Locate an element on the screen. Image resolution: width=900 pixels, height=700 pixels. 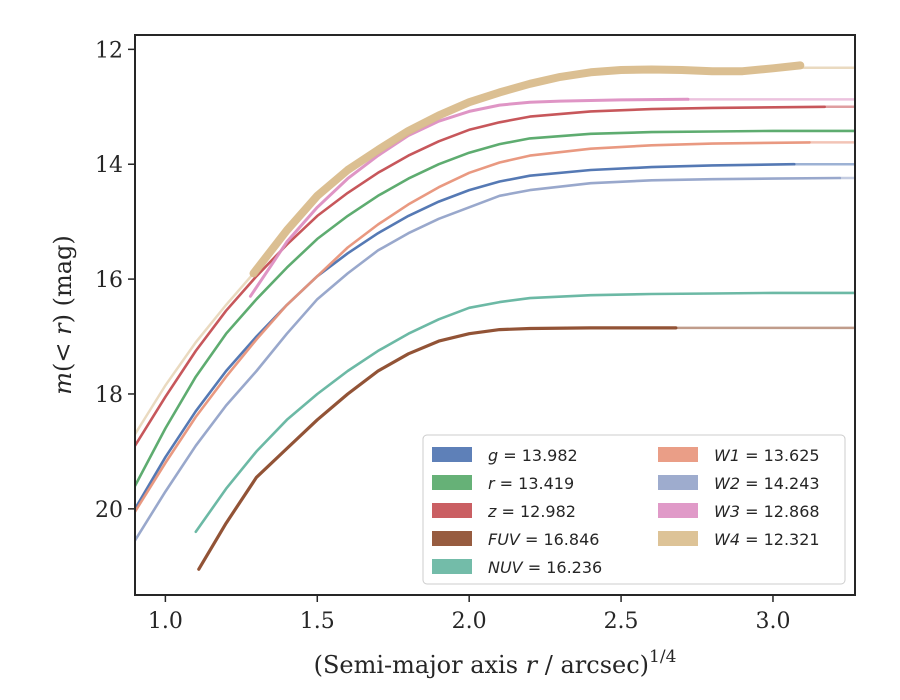
x-axis-ticks: 1.0 1.5 2.0 2.5 3.0 is located at coordinates (469, 614).